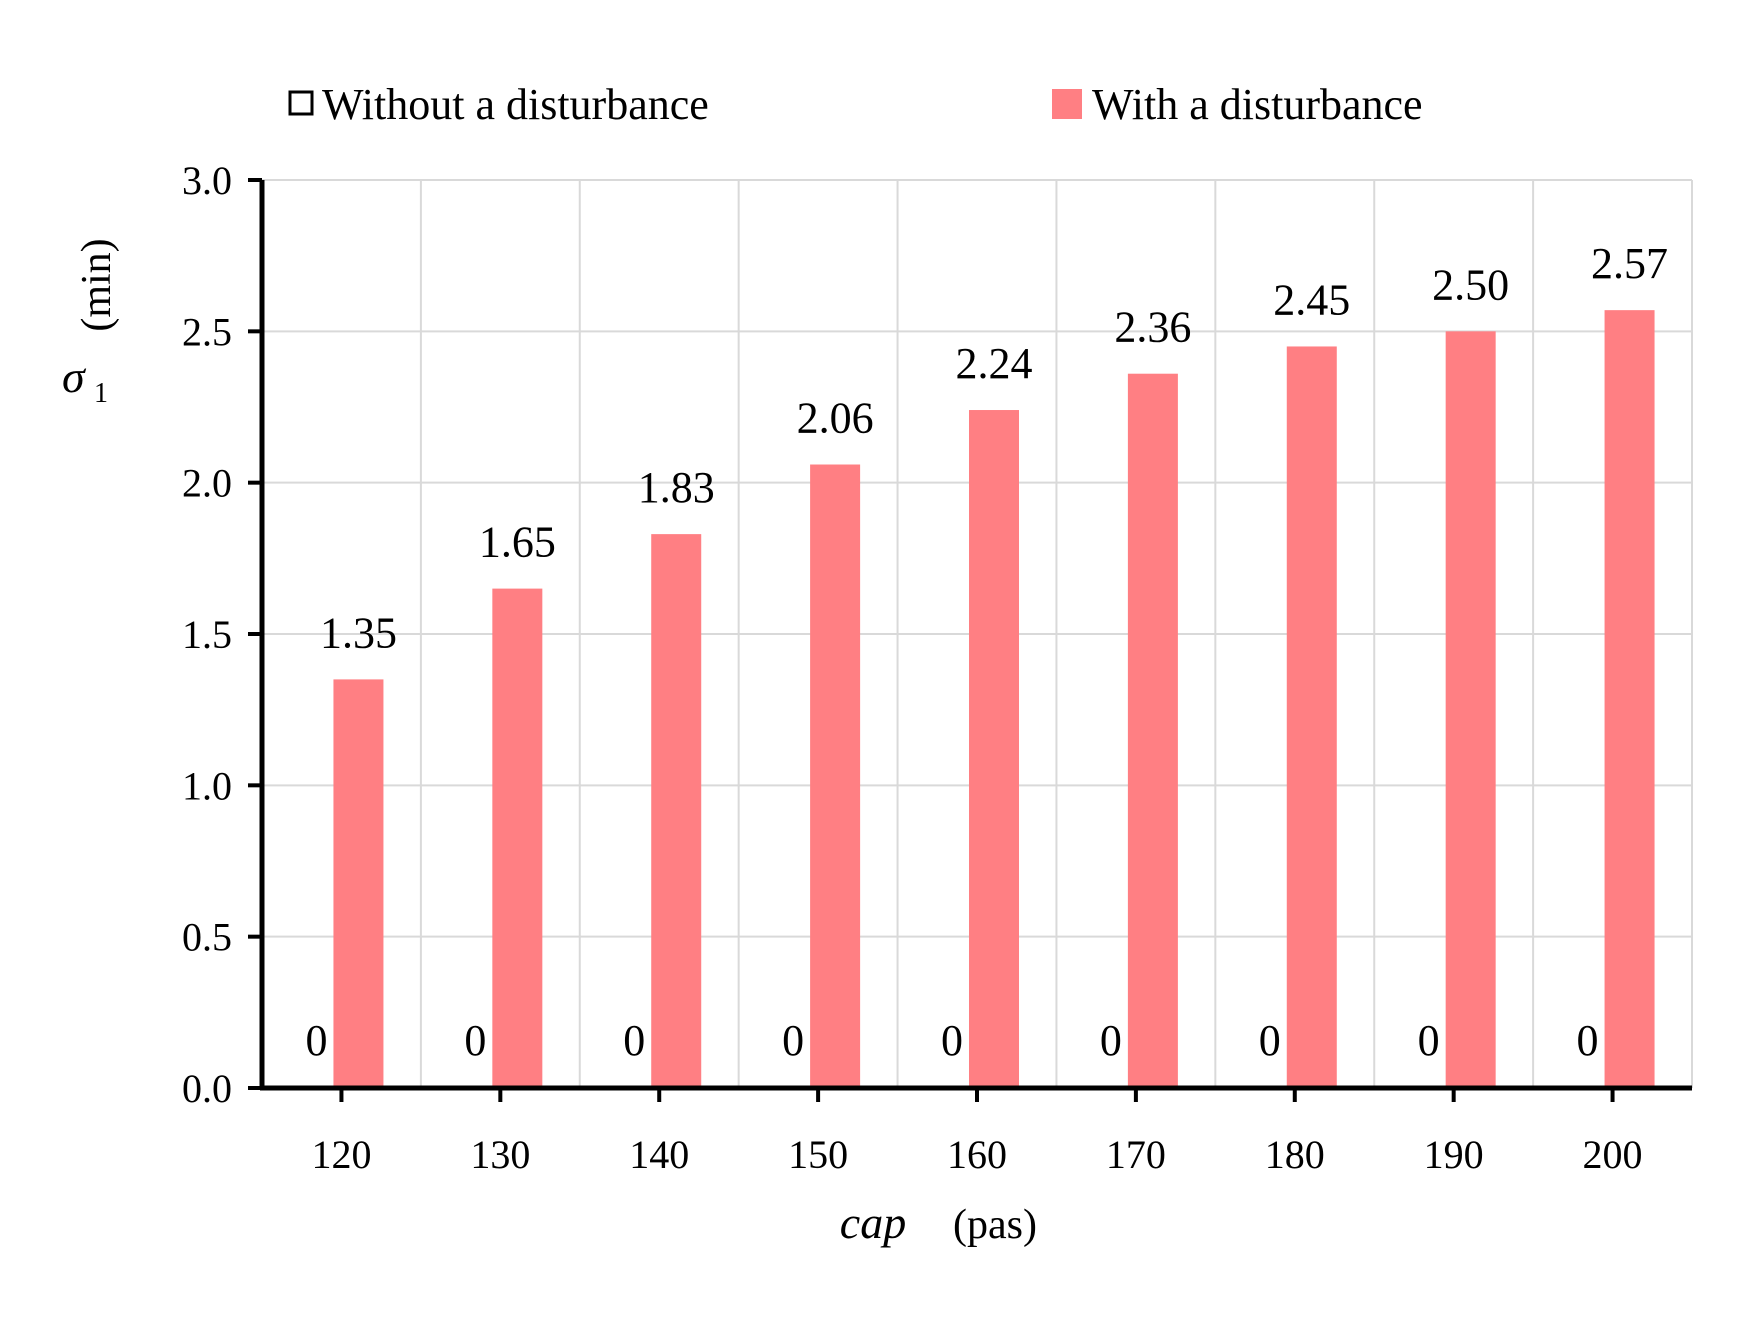 This screenshot has width=1743, height=1318. What do you see at coordinates (517, 542) in the screenshot?
I see `data-label-with-disturbance: 1.65` at bounding box center [517, 542].